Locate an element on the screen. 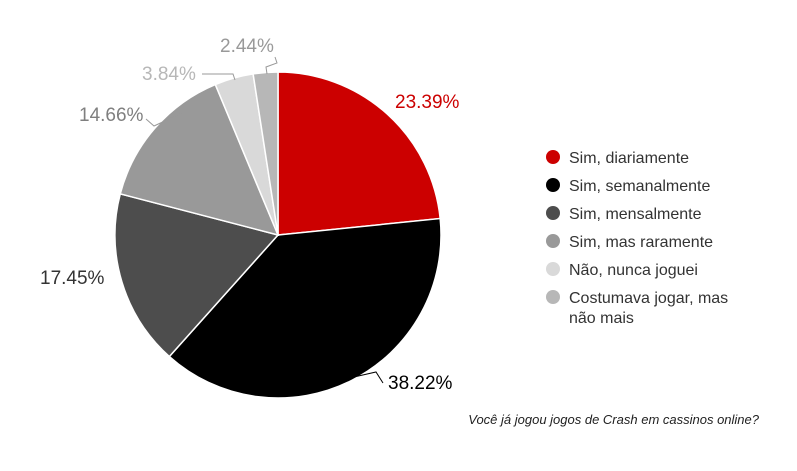  slice-label-raramente: 14.66% is located at coordinates (111, 115).